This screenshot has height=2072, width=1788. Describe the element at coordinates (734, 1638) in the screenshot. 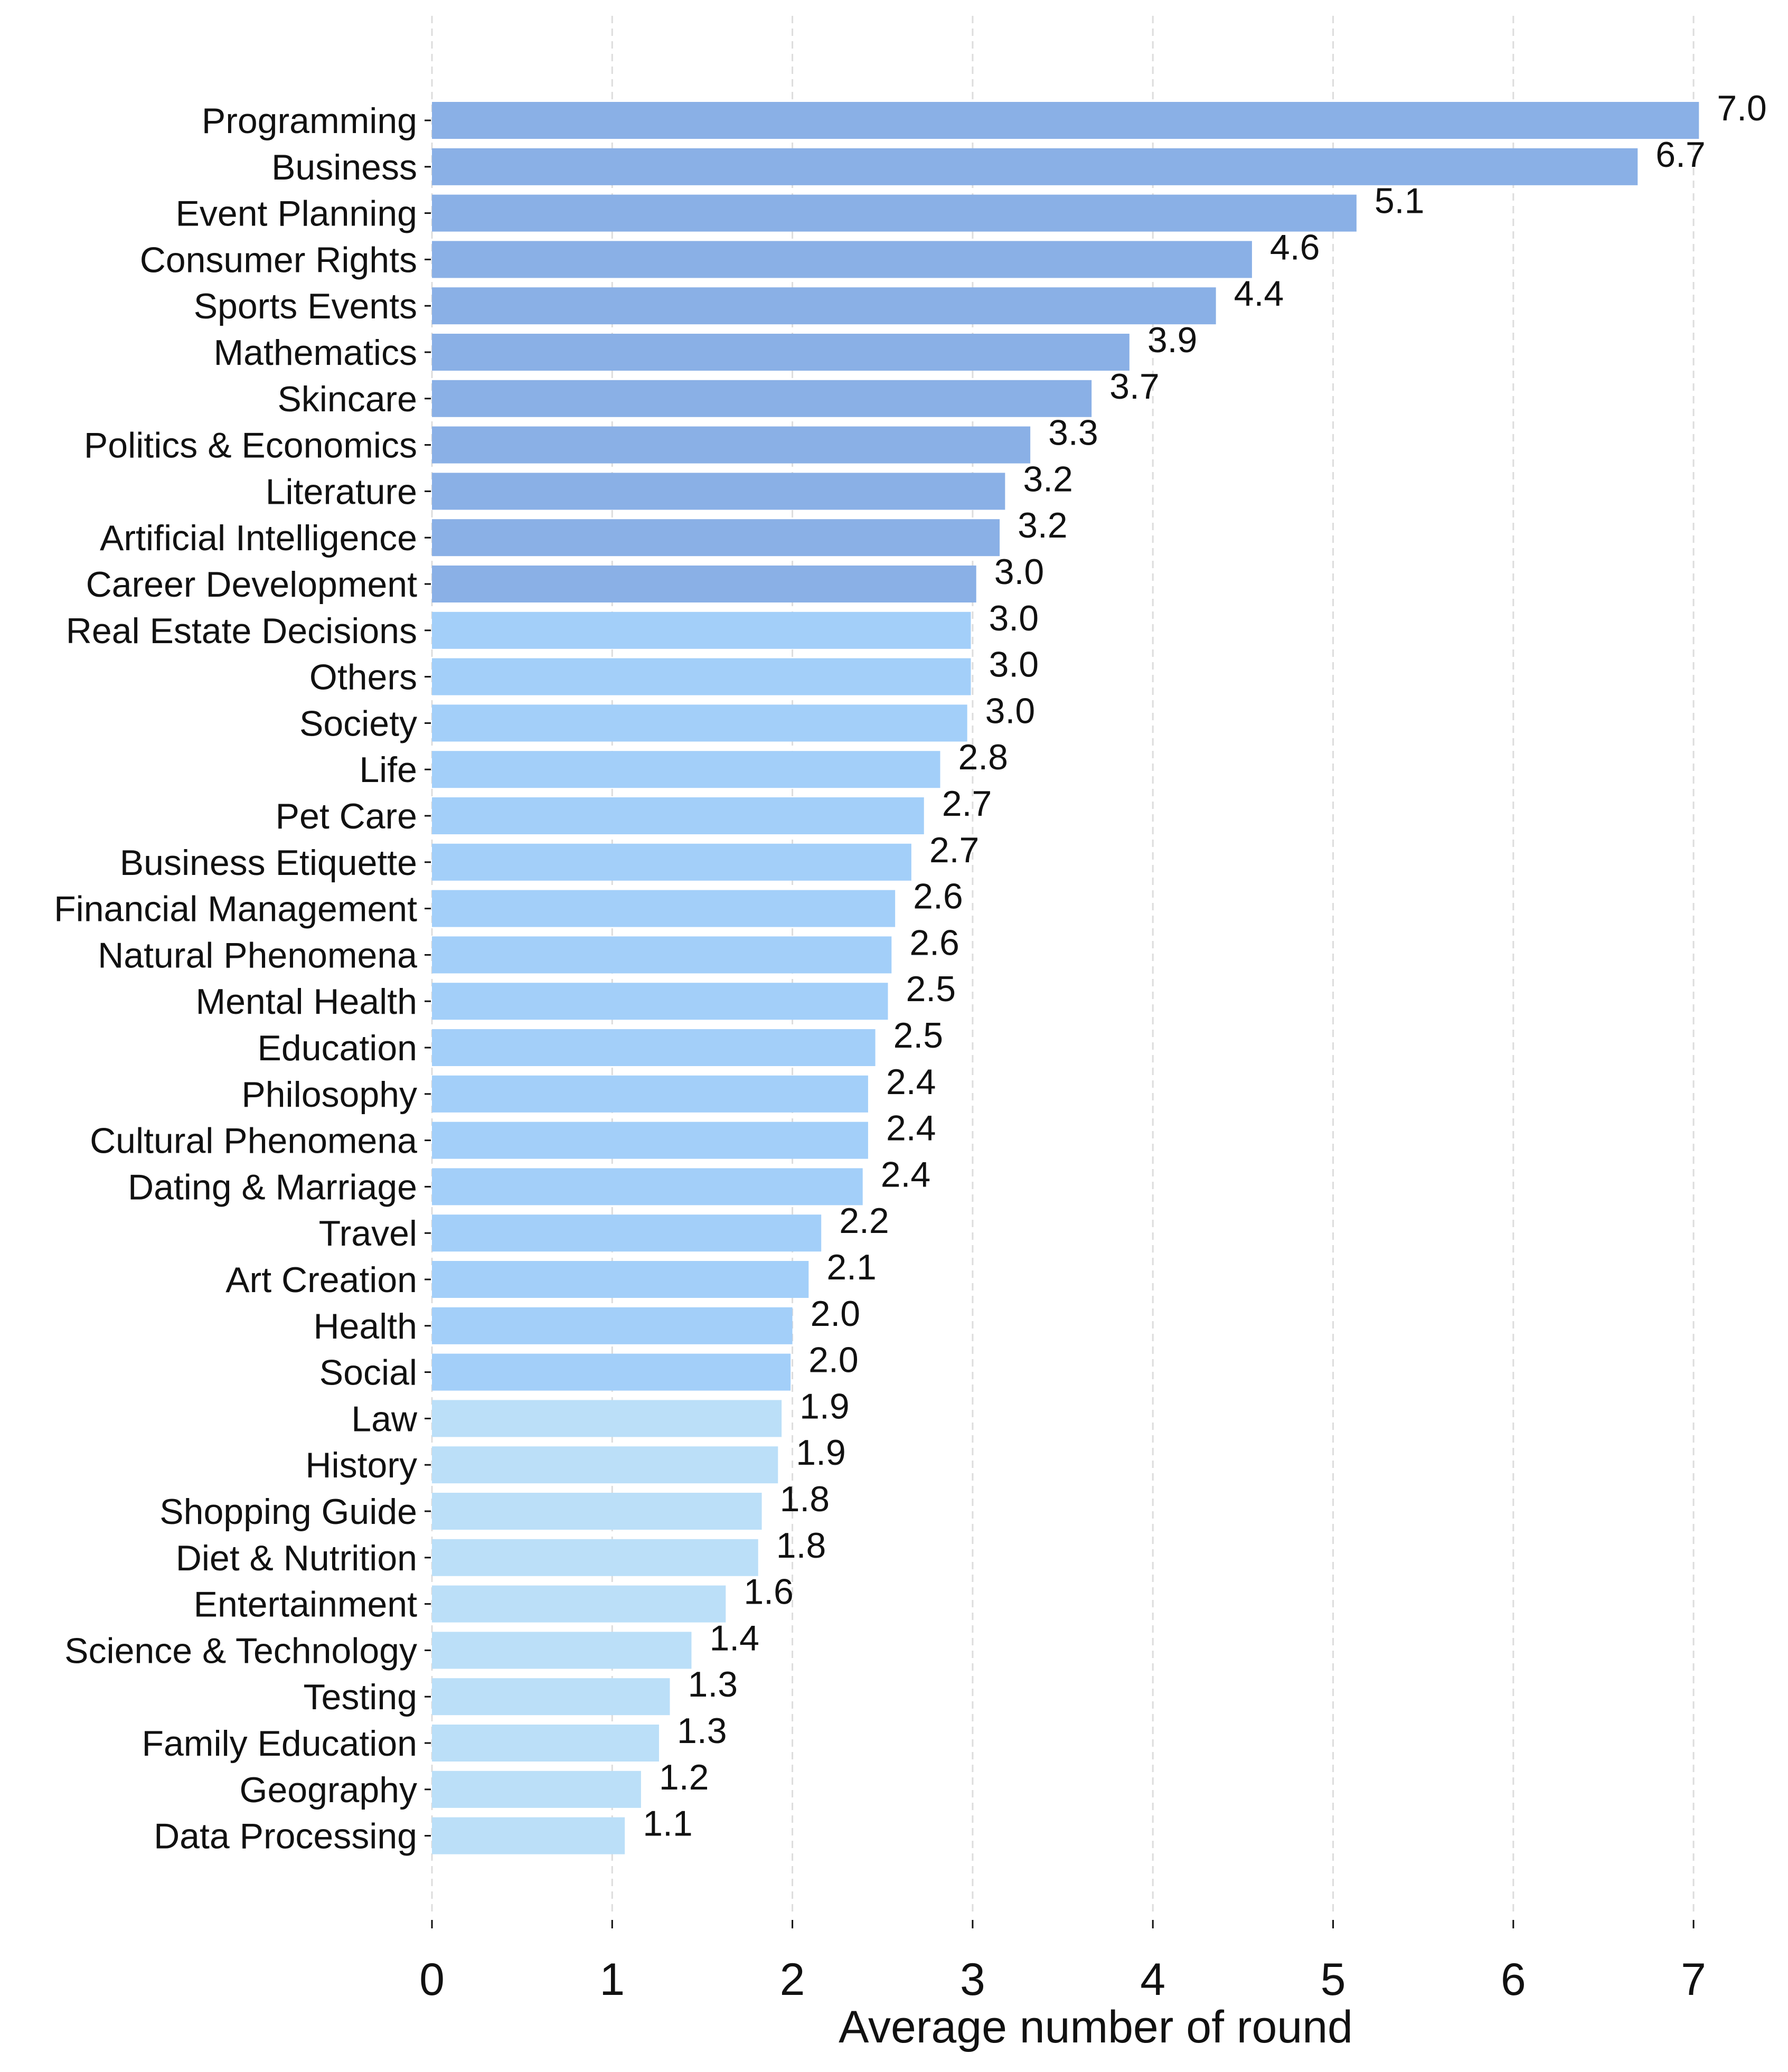

I see `data-label: 1.4` at that location.